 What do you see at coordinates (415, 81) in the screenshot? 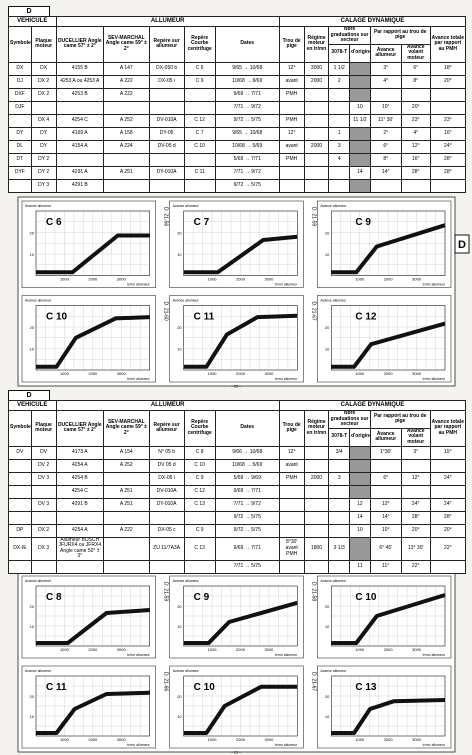
I see `table-cell: 8°` at bounding box center [415, 81].